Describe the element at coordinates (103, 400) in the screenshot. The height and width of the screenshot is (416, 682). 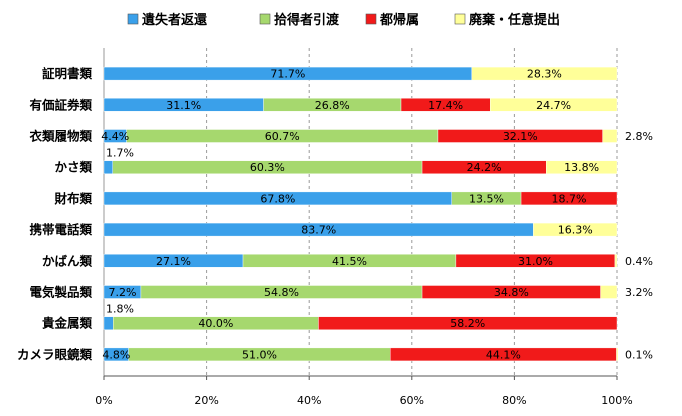
I see `x-tick-label: 0%` at that location.